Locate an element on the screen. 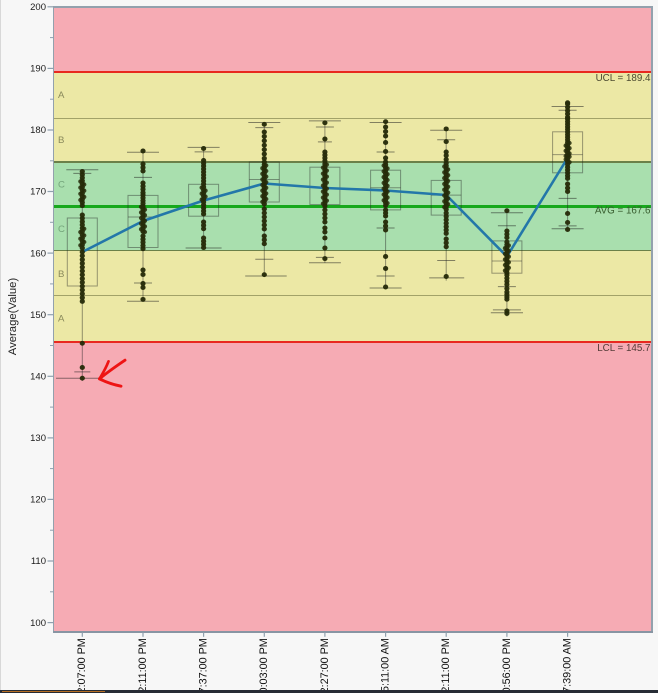  svg-text: 7:37:00 PM is located at coordinates (204, 665).